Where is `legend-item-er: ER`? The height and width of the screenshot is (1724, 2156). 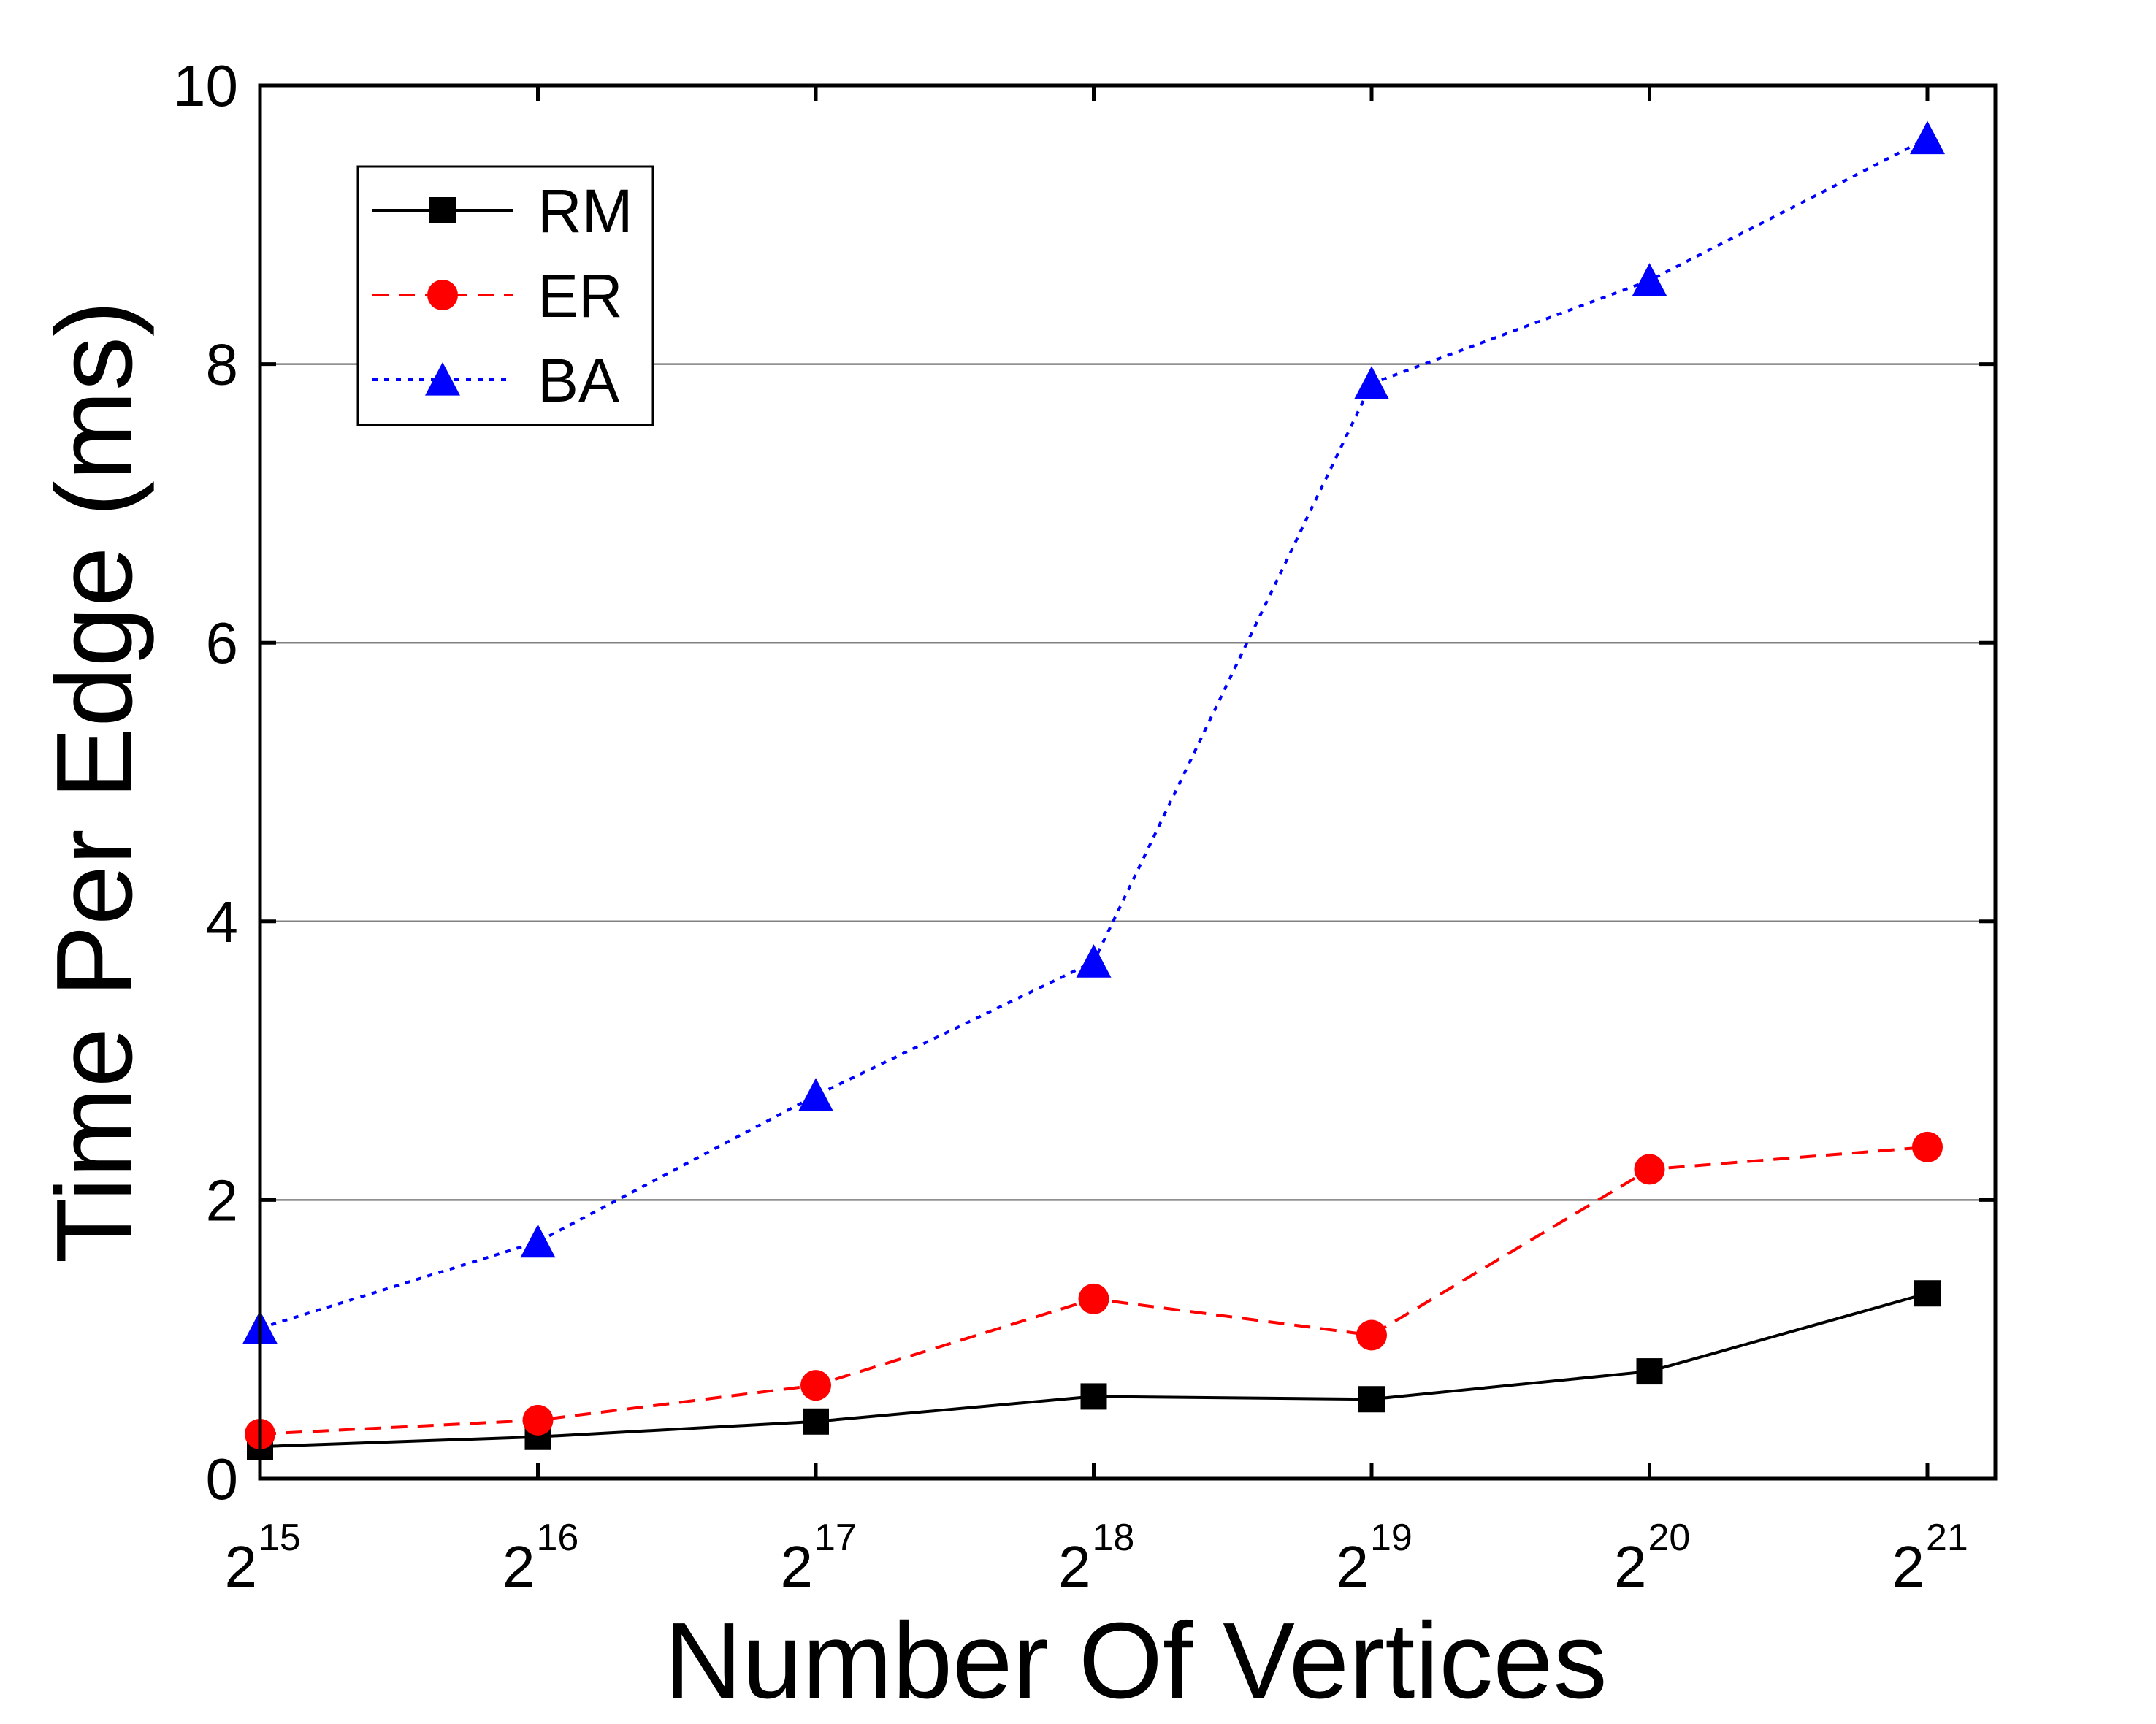
legend-item-er: ER is located at coordinates (498, 295).